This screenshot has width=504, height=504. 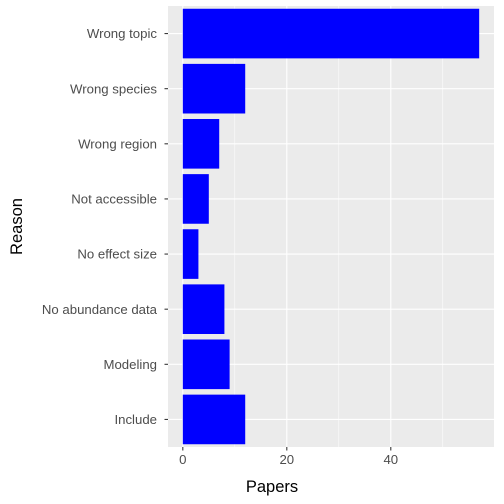 I want to click on x-axis-title: Papers, so click(x=272, y=487).